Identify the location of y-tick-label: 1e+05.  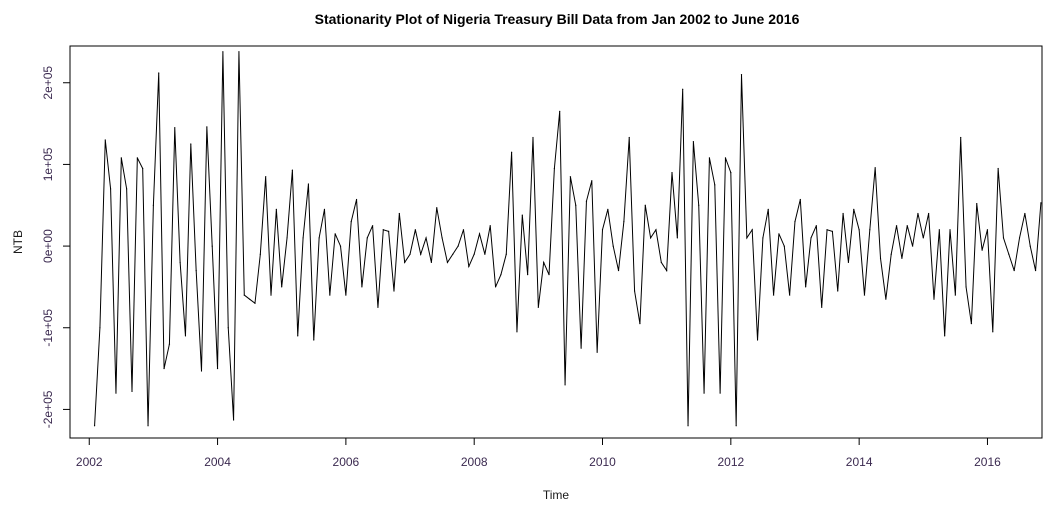
(48, 164).